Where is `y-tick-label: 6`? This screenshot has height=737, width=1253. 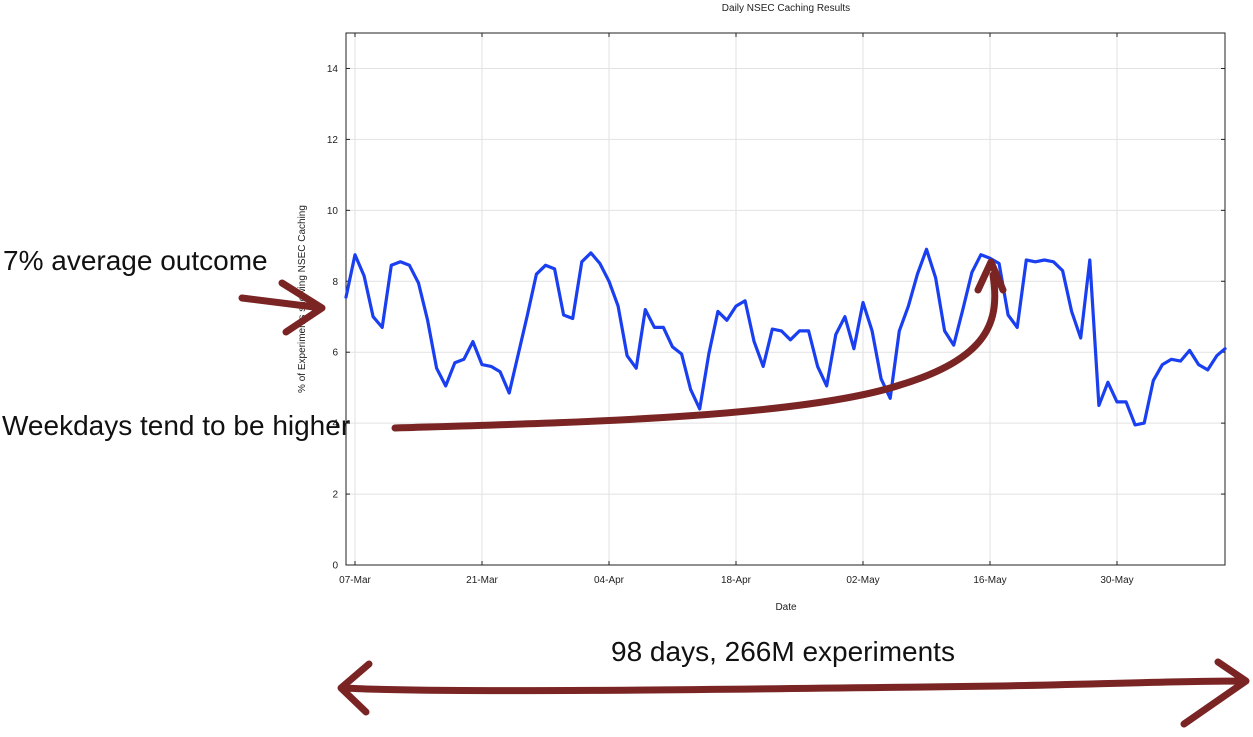 y-tick-label: 6 is located at coordinates (335, 353).